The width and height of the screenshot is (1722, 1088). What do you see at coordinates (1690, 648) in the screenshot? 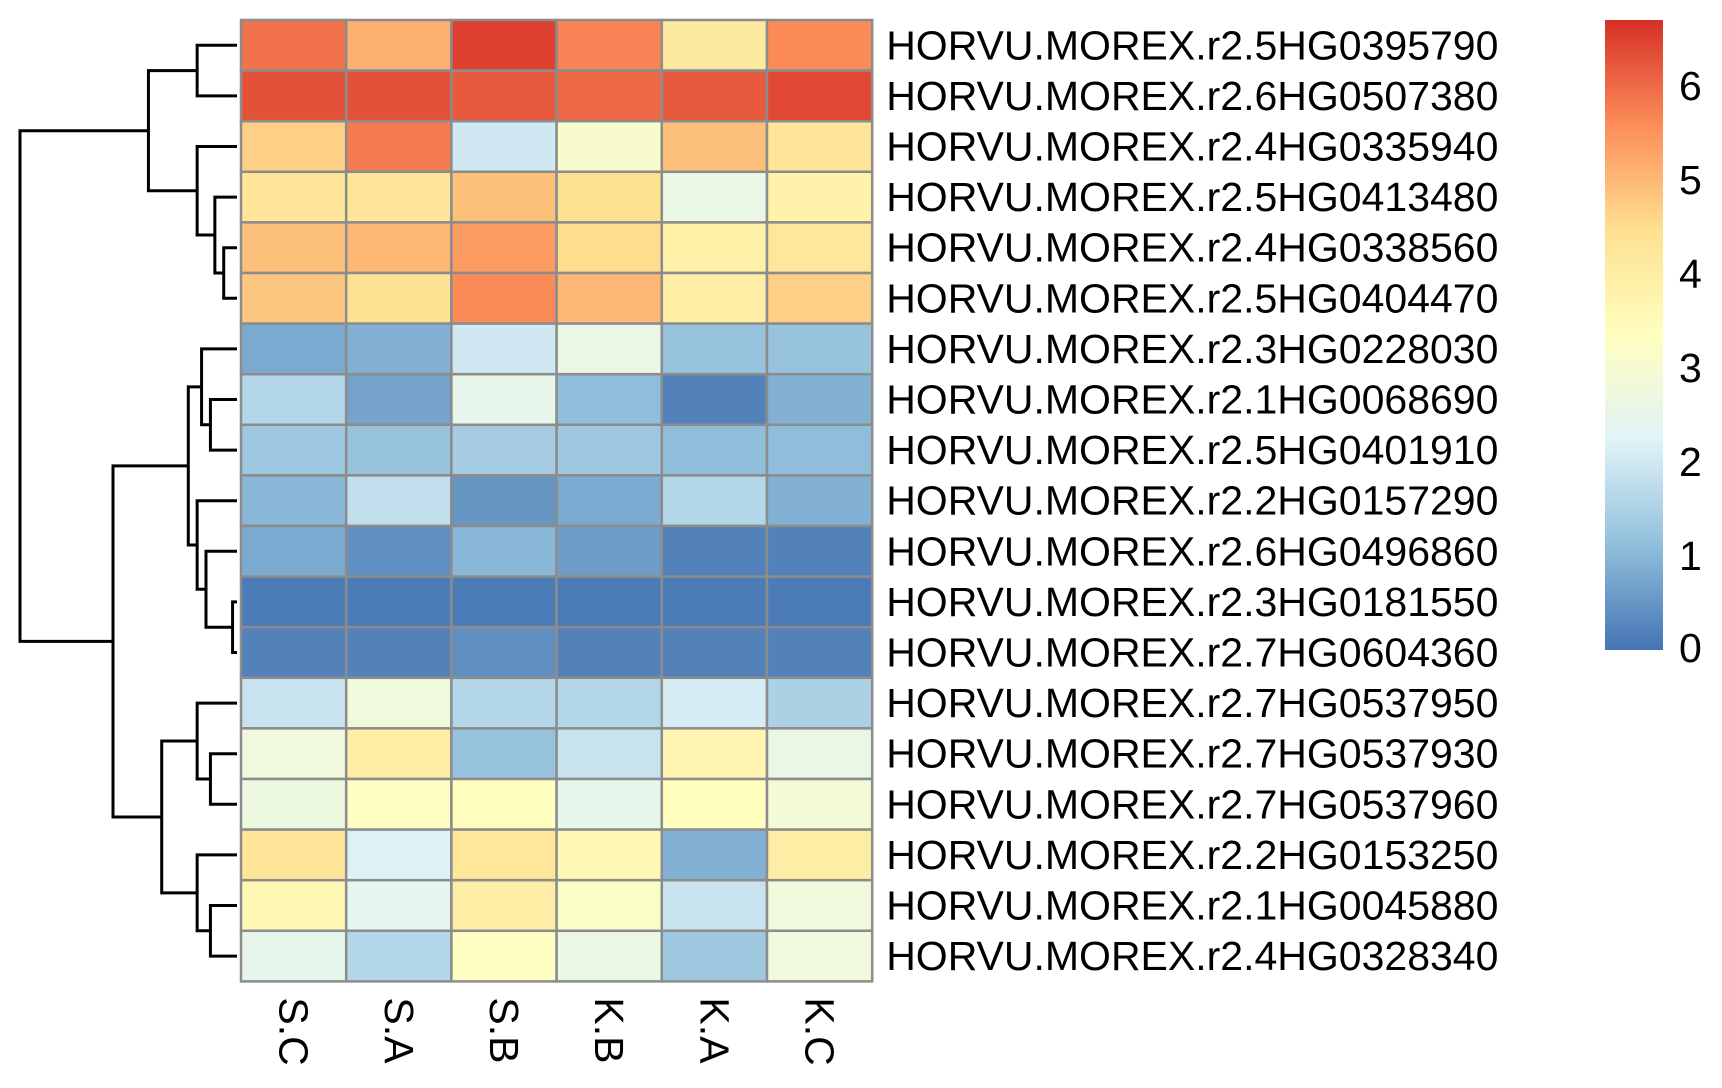
I see `legend-tick-label: 0` at bounding box center [1690, 648].